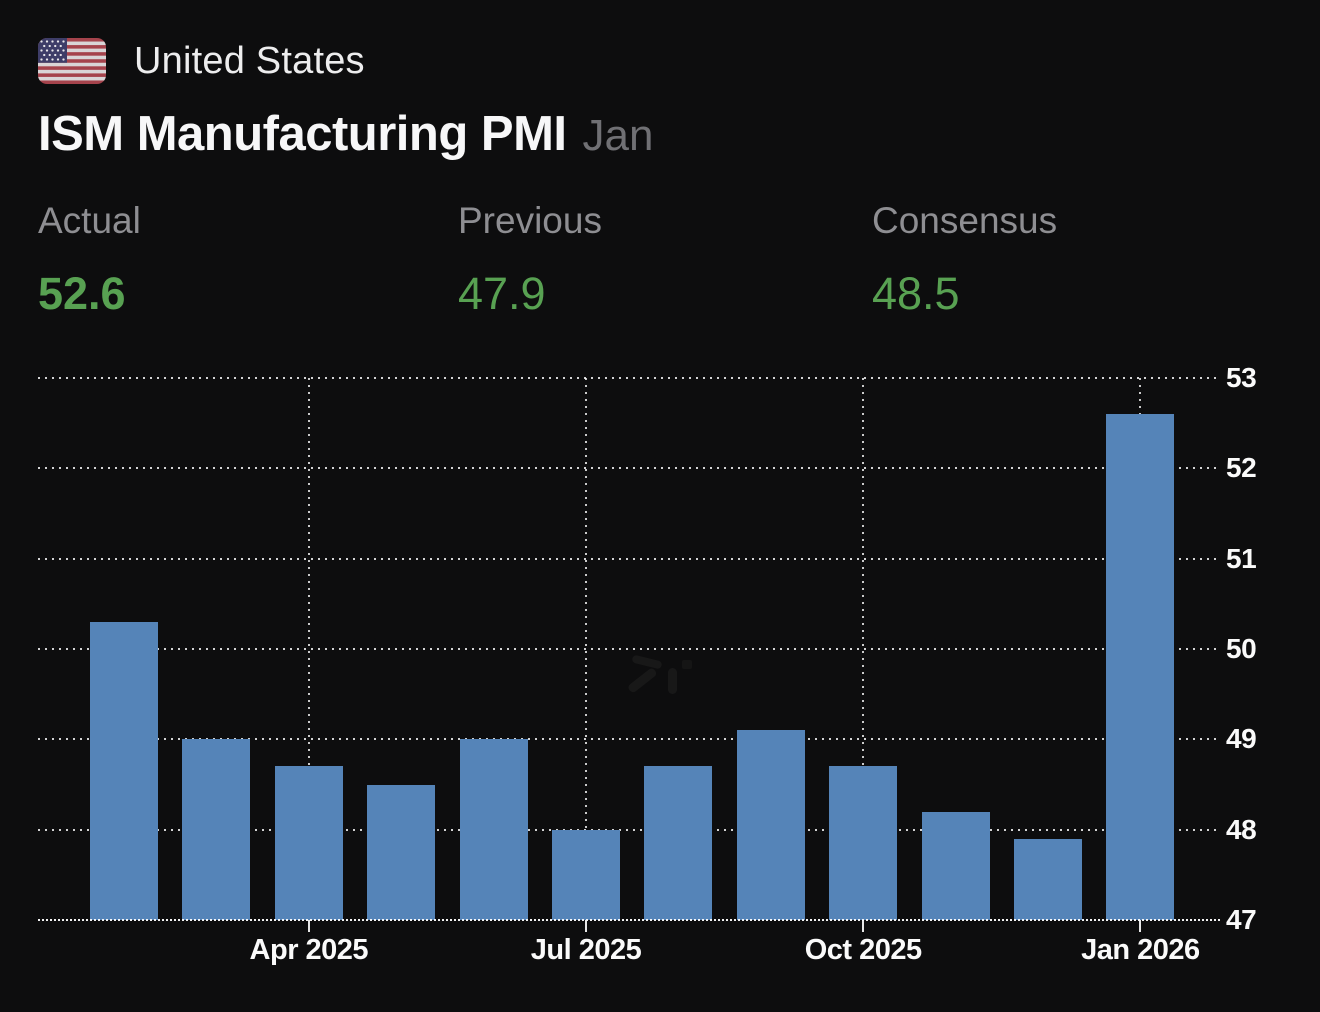 This screenshot has height=1012, width=1320. I want to click on stat-value: 52.6, so click(82, 293).